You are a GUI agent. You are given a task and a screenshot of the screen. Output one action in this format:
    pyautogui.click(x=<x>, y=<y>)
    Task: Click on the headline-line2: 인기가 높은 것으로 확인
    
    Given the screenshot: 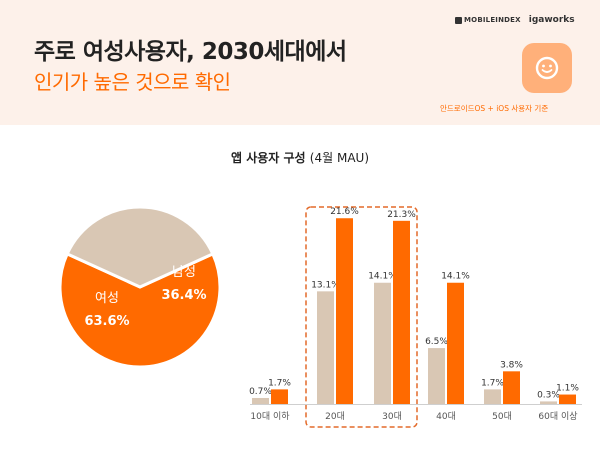 What is the action you would take?
    pyautogui.click(x=132, y=82)
    